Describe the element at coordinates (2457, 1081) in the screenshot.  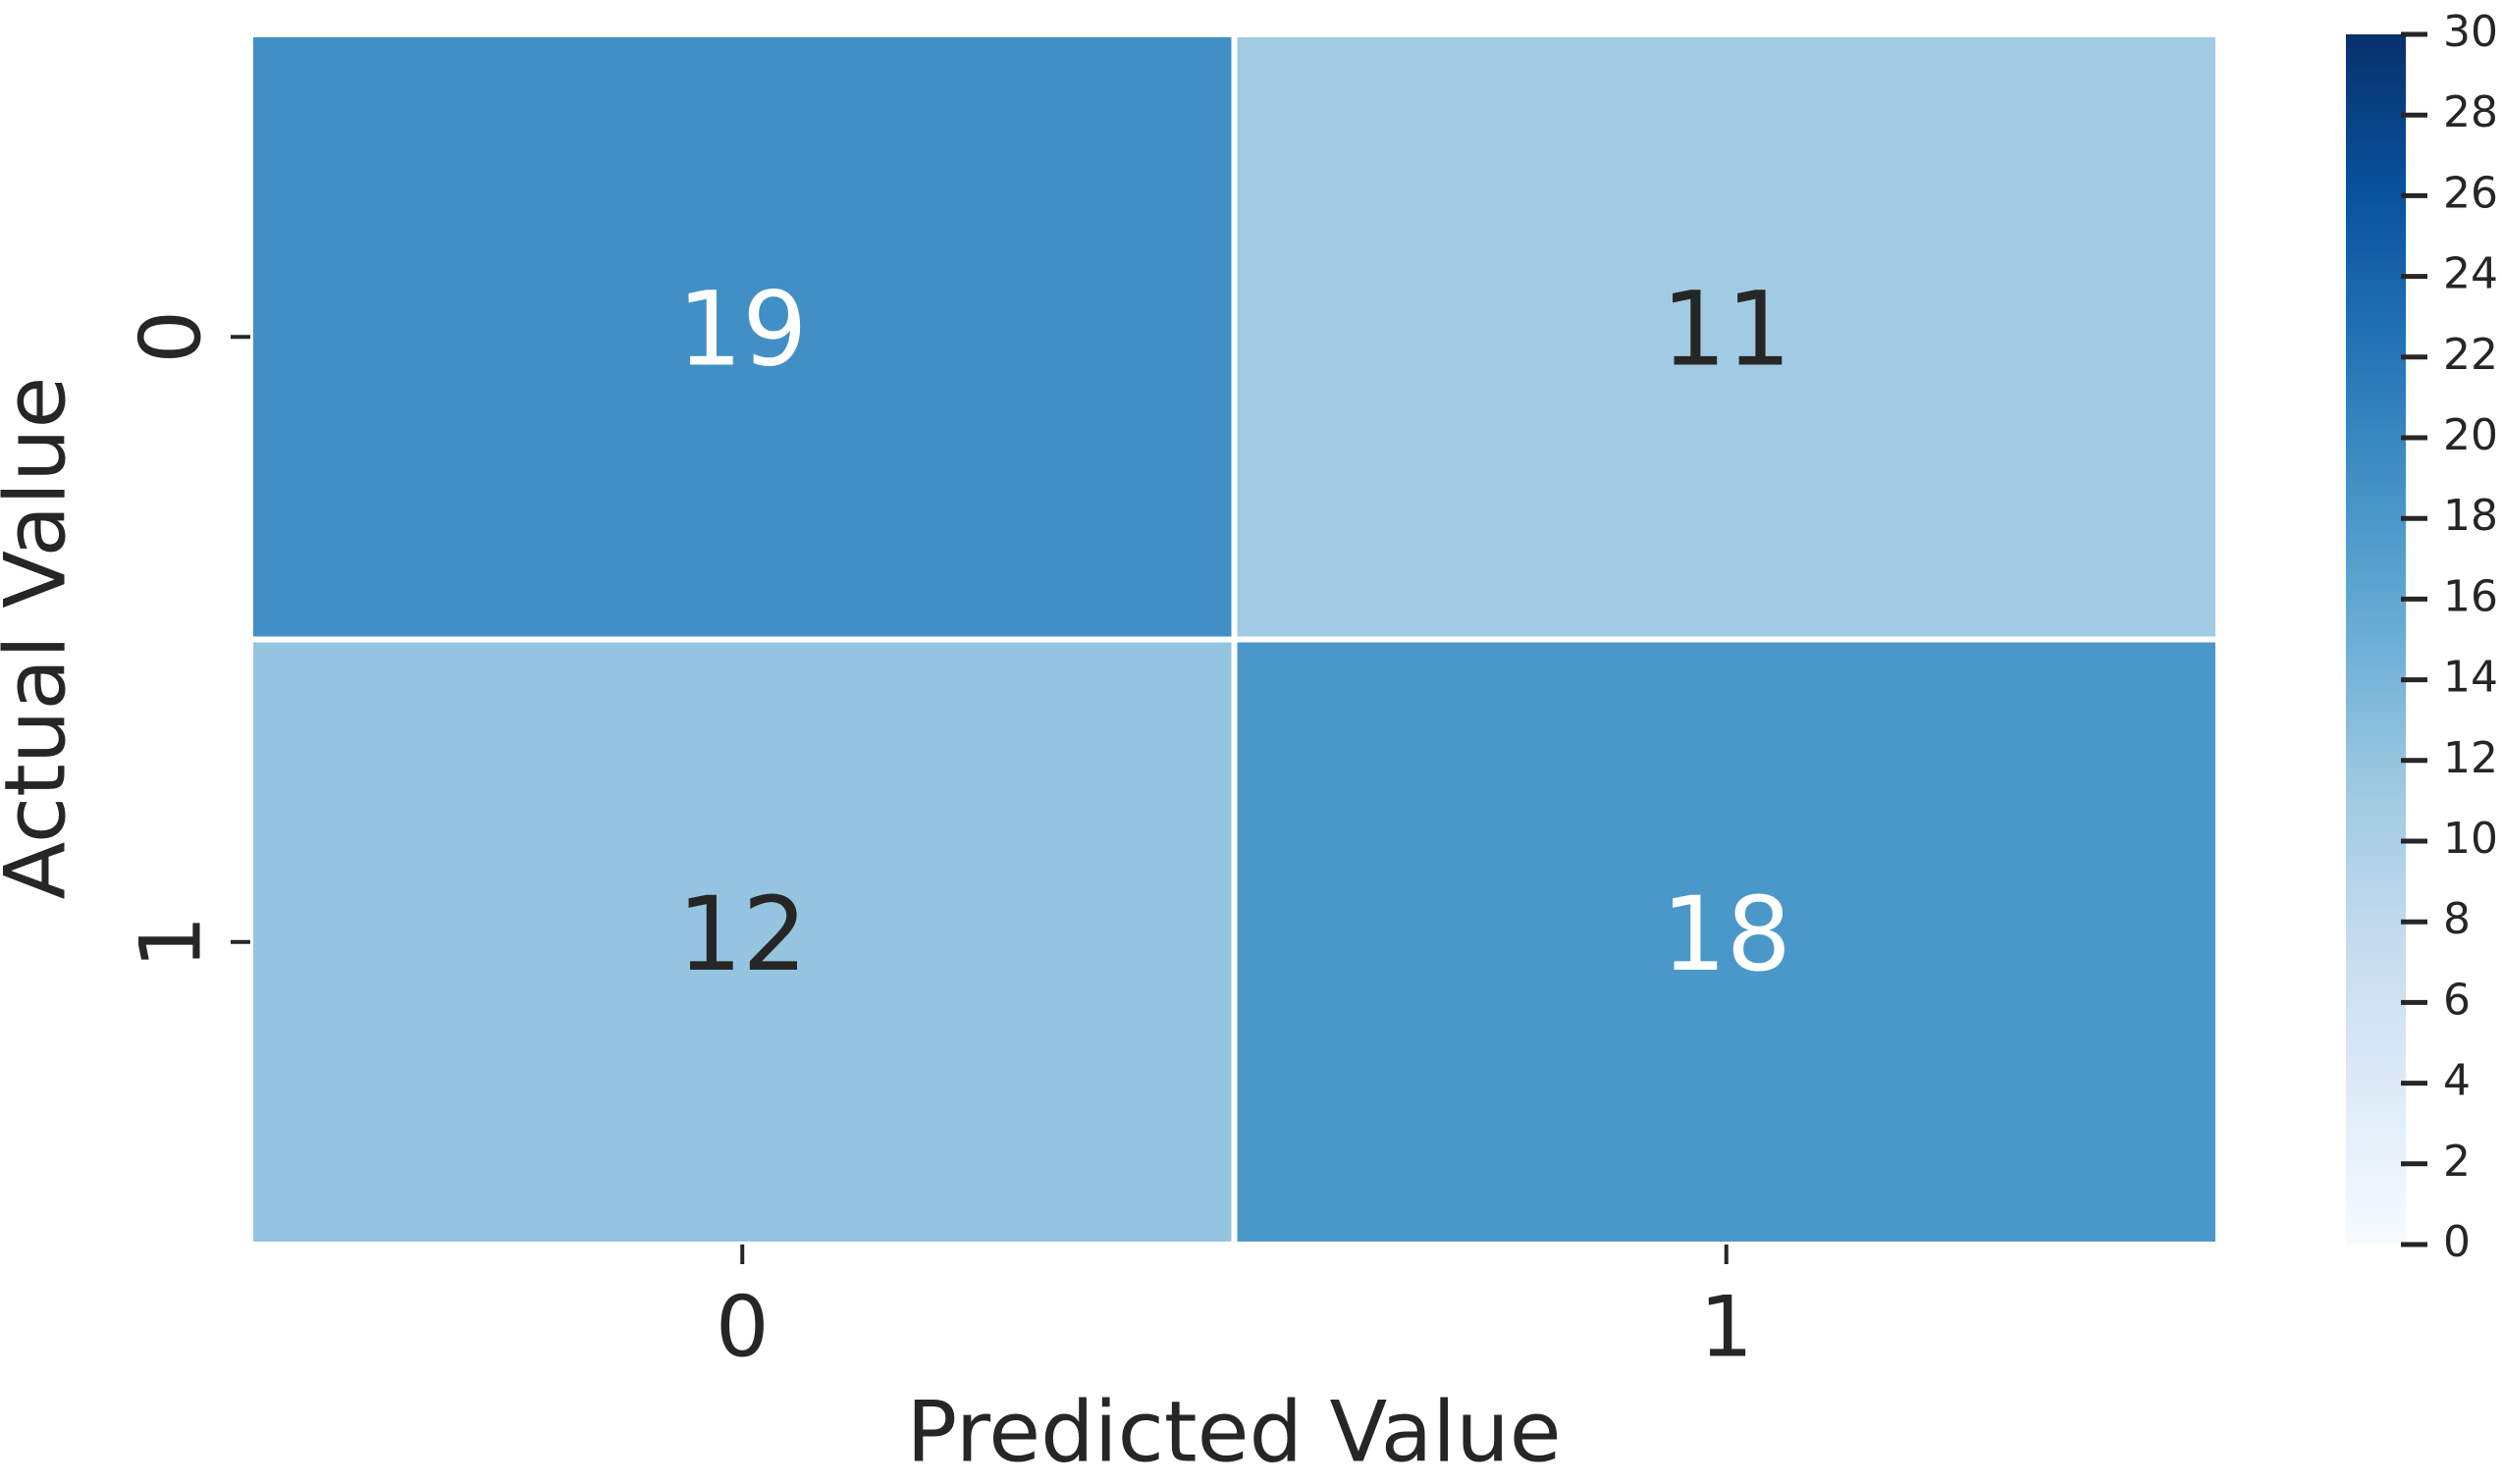
I see `colorbar-tick-label: 4` at that location.